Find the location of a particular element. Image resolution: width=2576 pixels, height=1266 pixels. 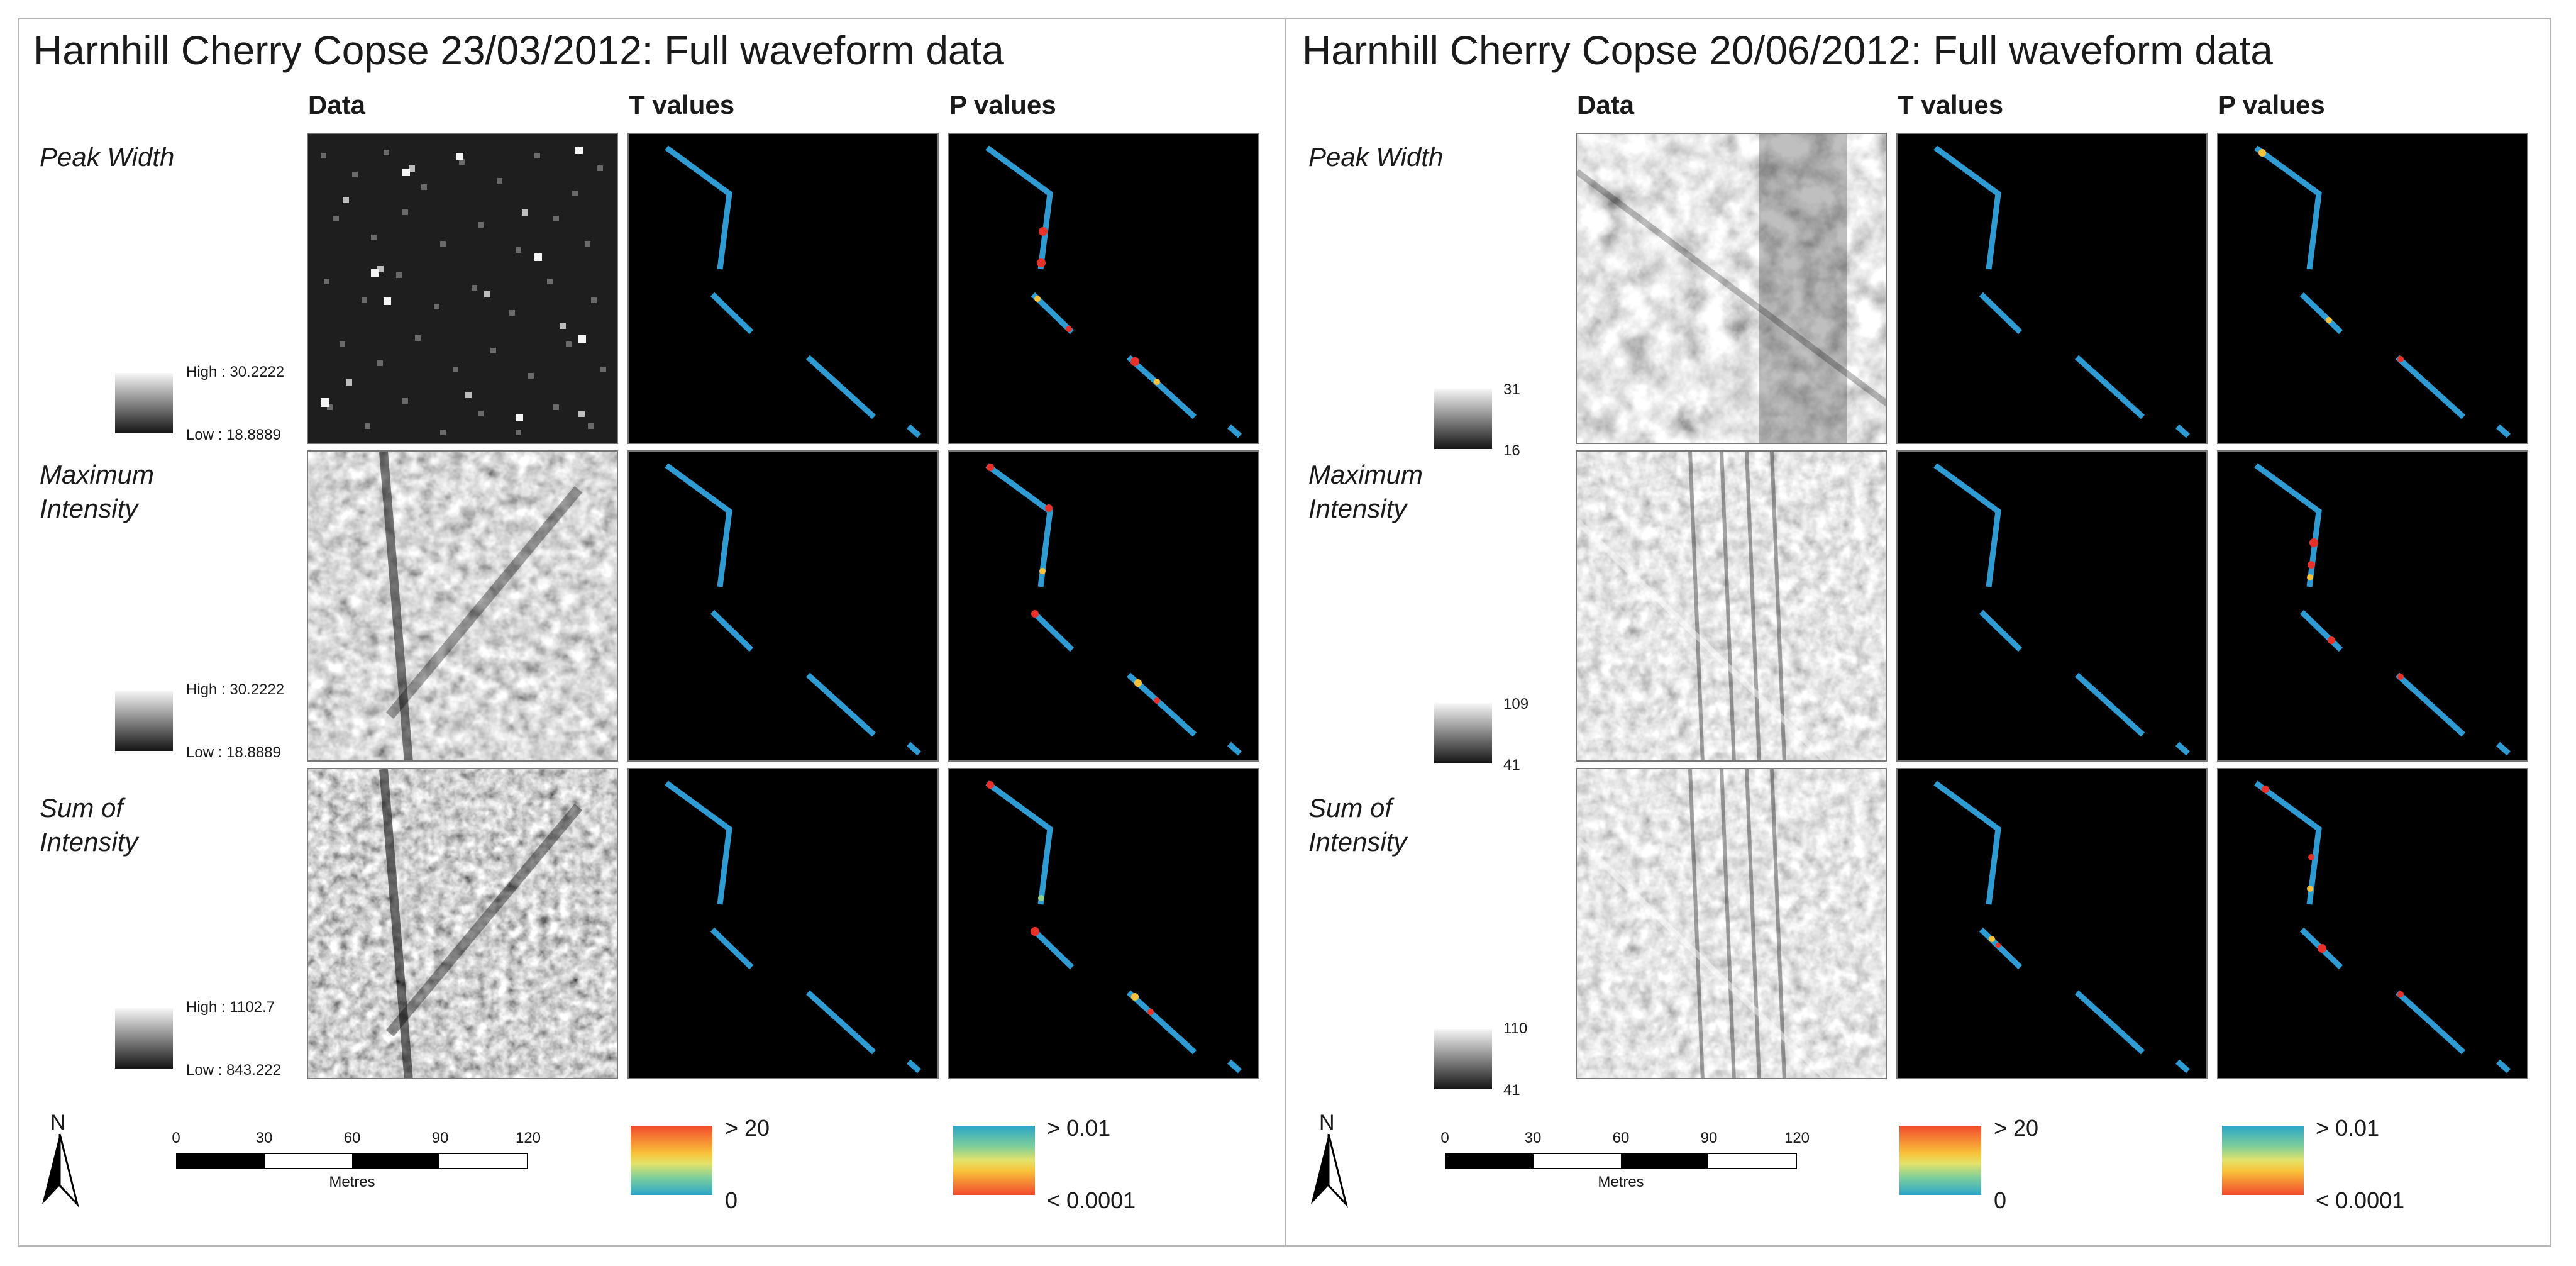

legend-high-peak-width: High : 30.2222 is located at coordinates (235, 372).